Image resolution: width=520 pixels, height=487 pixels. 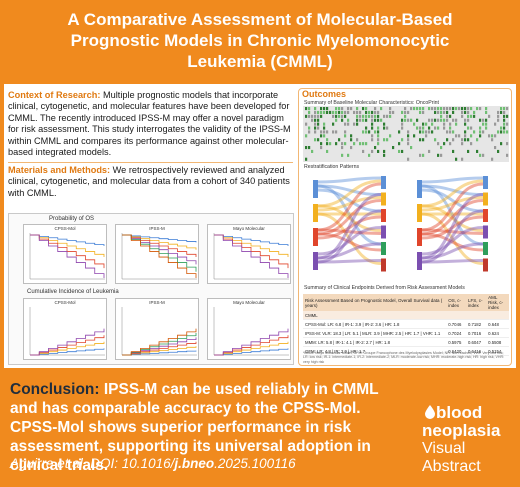 What do you see at coordinates (456, 324) in the screenshot?
I see `table-cell-os: 0.7046` at bounding box center [456, 324].